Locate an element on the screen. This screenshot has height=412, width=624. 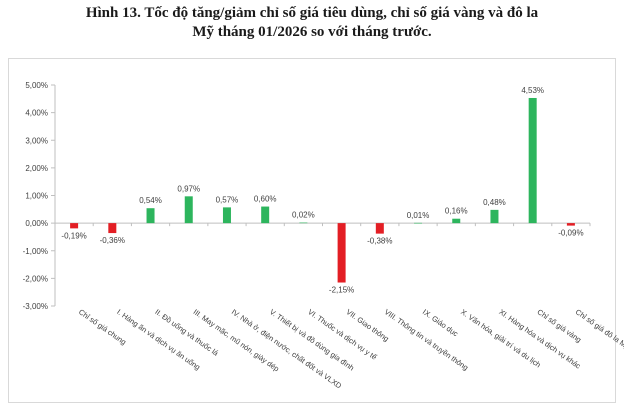
y-tick-label: 4,00% is located at coordinates (36, 113).